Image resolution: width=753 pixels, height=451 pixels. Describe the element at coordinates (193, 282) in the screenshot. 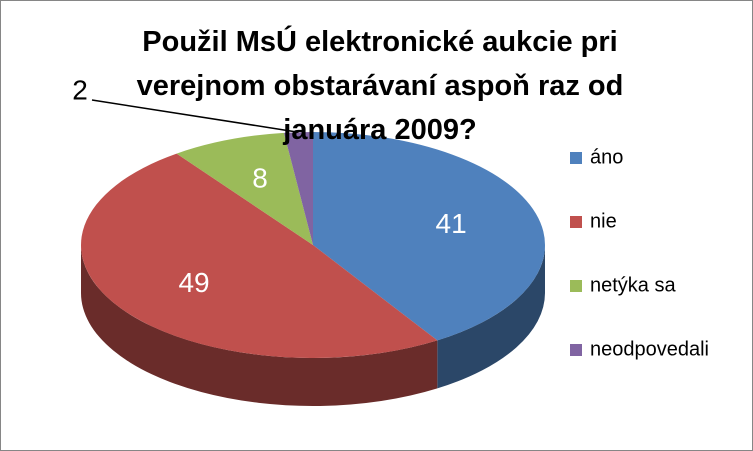

I see `data-label: 49` at that location.